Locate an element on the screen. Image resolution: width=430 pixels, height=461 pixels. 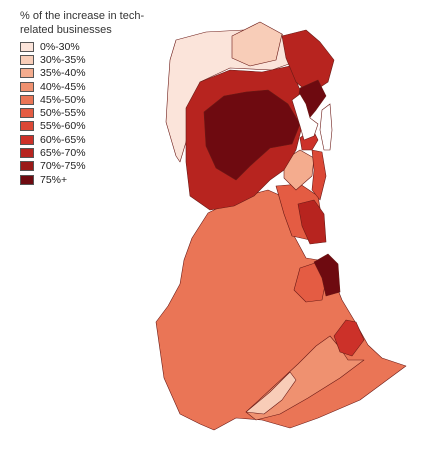
legend-title-line-2: related businesses is located at coordinates (66, 30).